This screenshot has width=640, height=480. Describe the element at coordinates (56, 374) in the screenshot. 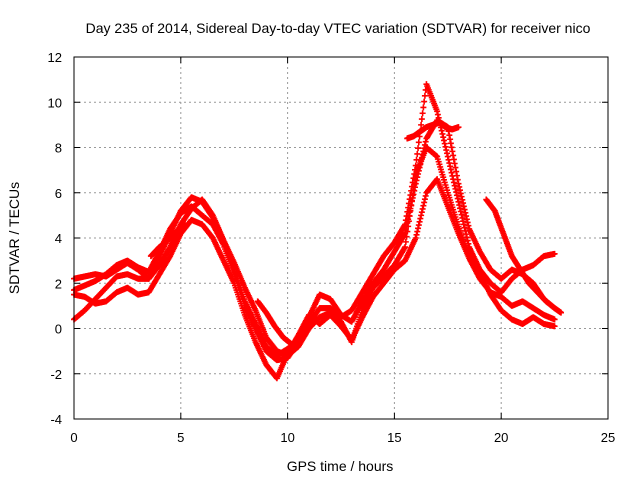

I see `y-tick-label: -2` at that location.